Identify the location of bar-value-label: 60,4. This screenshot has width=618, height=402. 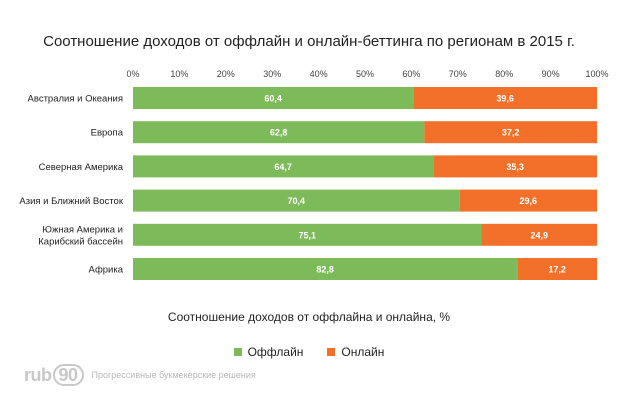
(273, 99).